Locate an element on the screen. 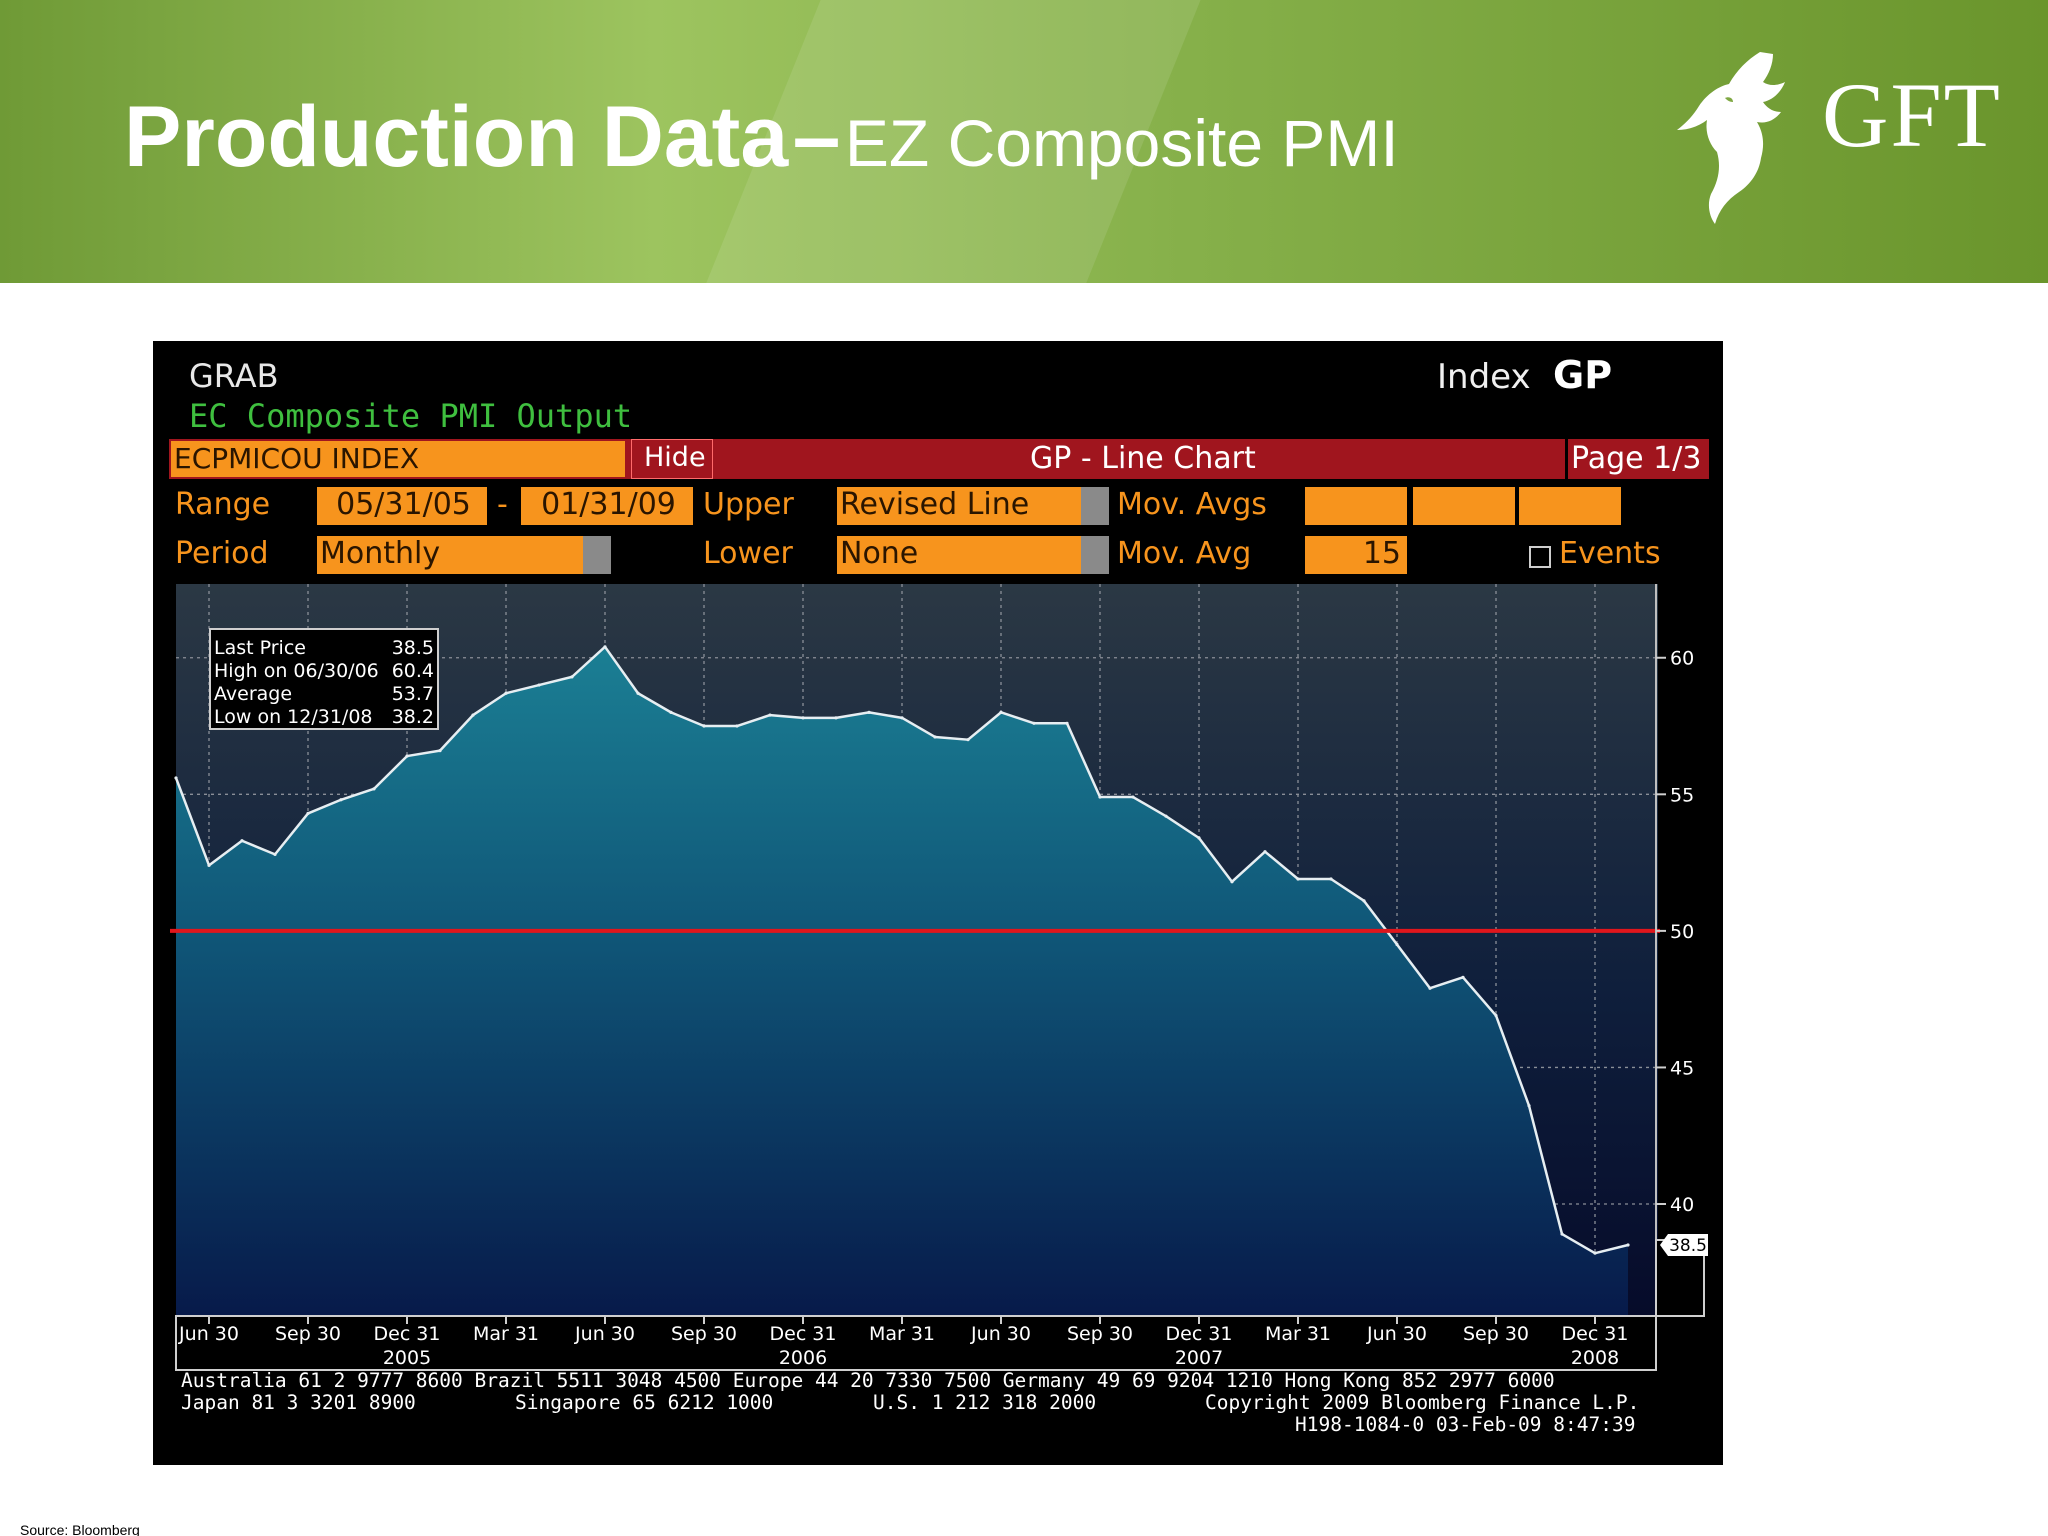 The width and height of the screenshot is (2048, 1536). upper-dropdown-button is located at coordinates (1095, 506).